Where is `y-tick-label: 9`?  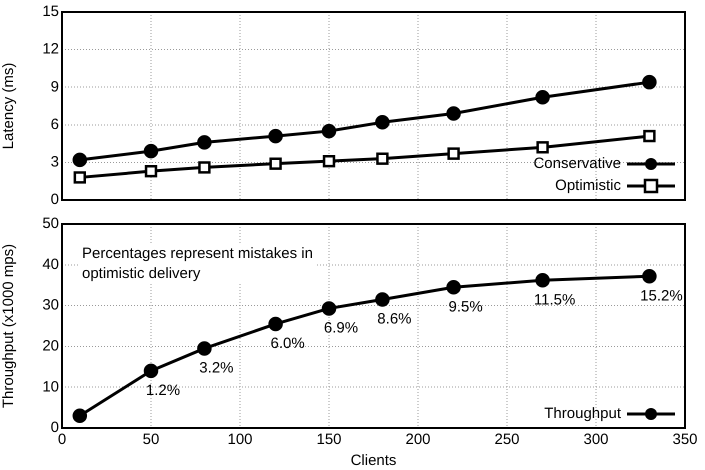
y-tick-label: 9 is located at coordinates (54, 87).